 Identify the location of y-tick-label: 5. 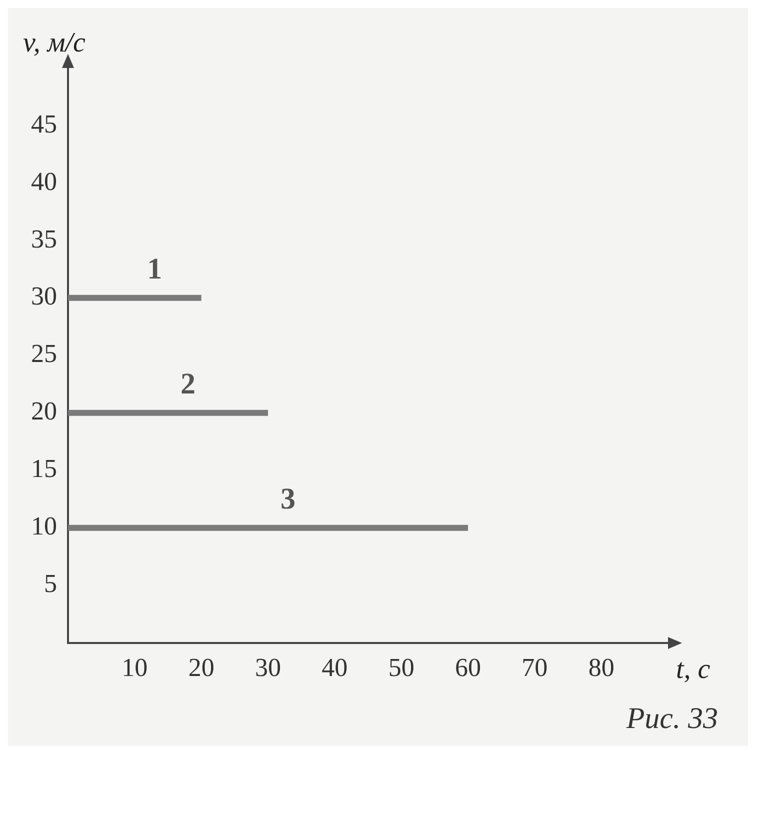
(50, 583).